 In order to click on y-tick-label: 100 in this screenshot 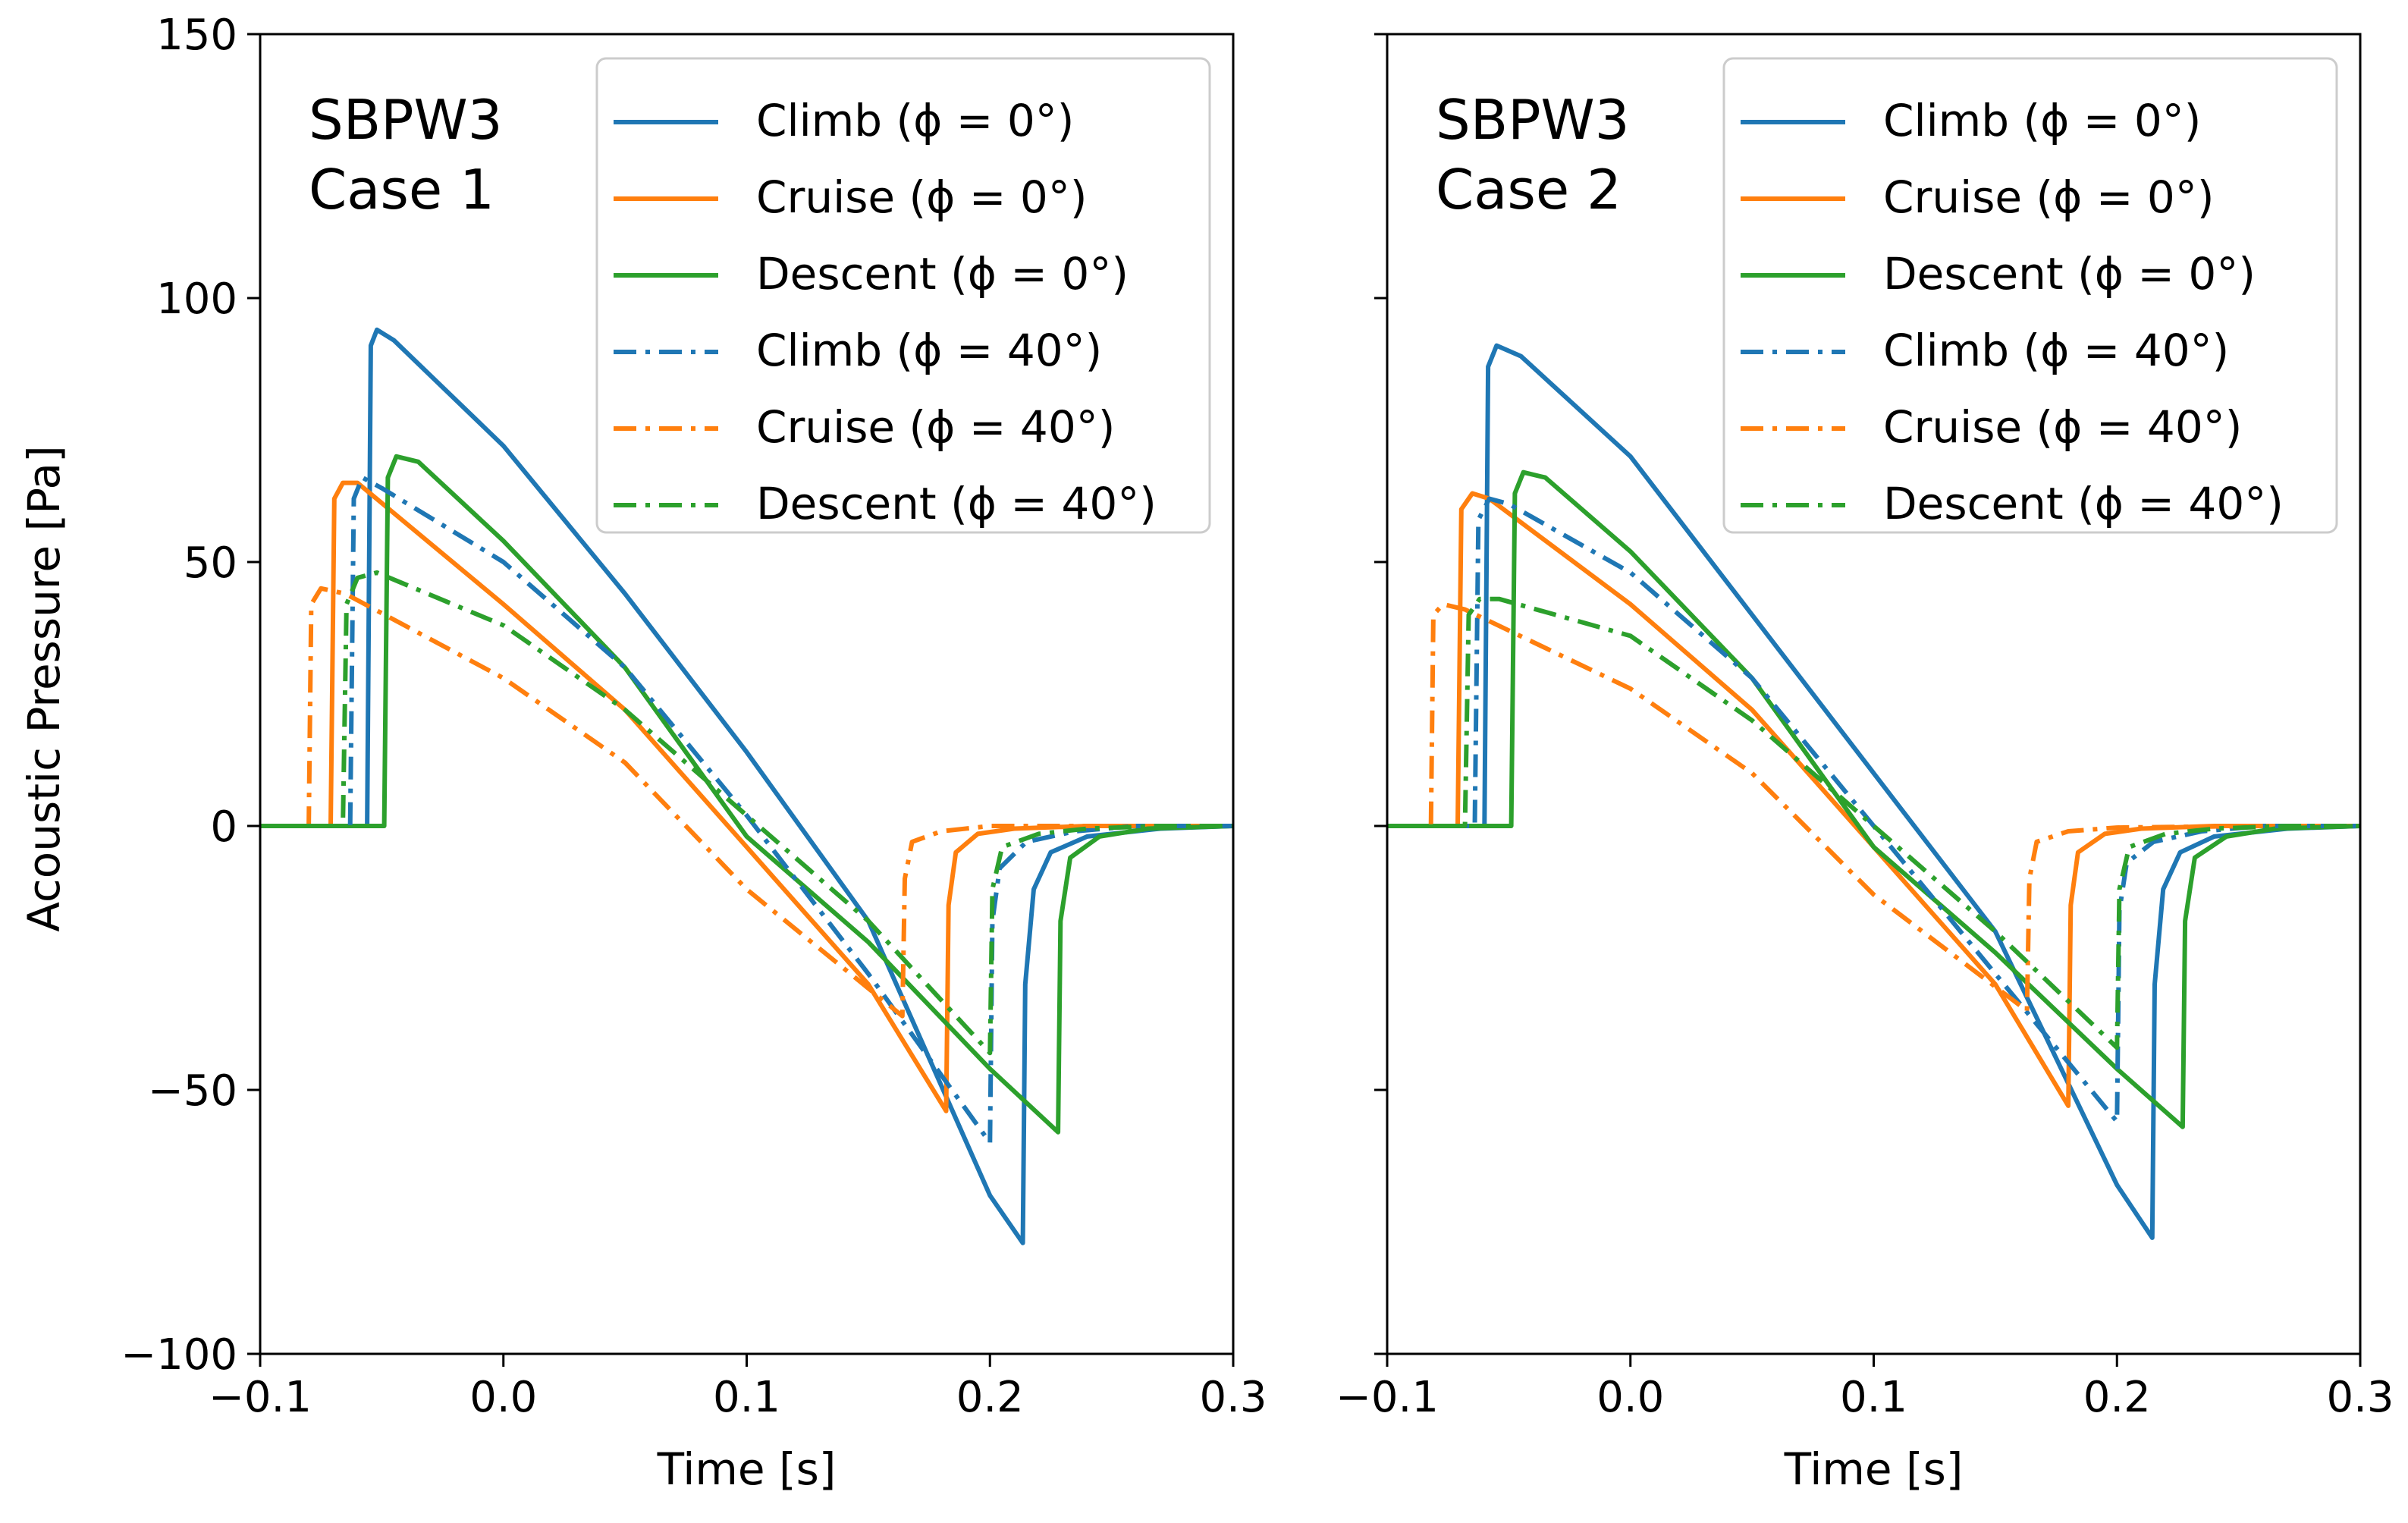, I will do `click(196, 299)`.